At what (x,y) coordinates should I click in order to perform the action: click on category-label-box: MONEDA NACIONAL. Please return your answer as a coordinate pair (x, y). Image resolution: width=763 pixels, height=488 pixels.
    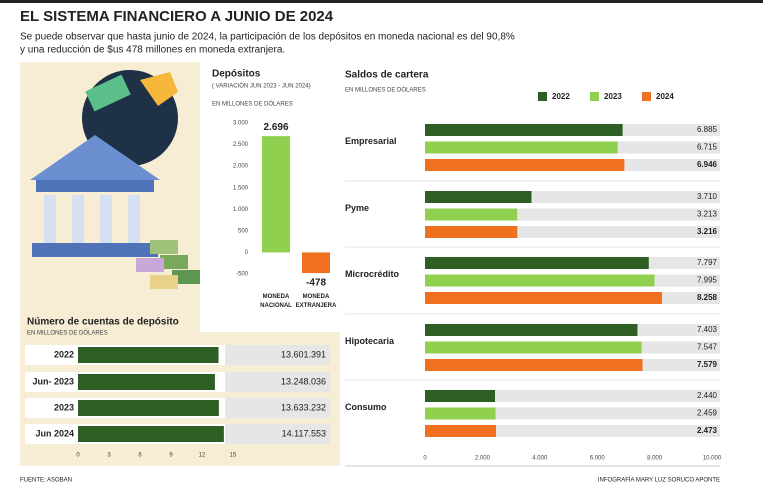
    Looking at the image, I should click on (276, 301).